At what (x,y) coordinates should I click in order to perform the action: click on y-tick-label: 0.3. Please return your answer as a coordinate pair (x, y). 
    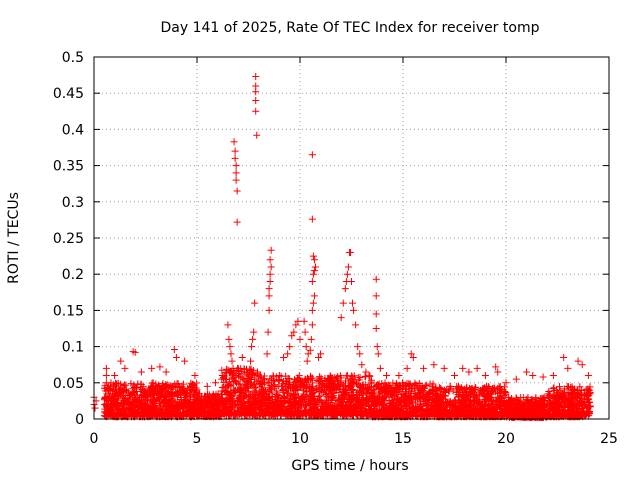
    Looking at the image, I should click on (73, 203).